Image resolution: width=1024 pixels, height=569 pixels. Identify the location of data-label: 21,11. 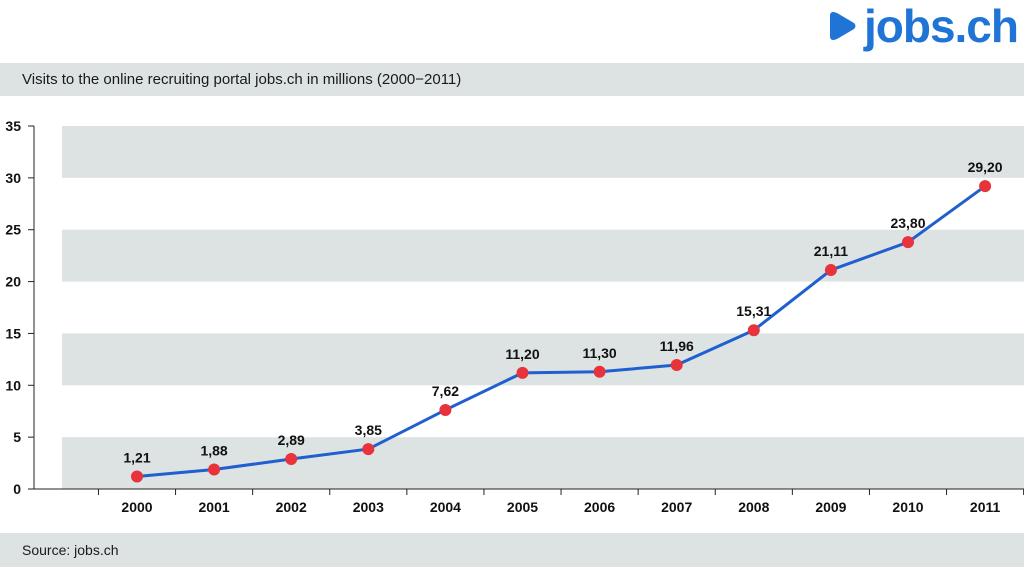
(831, 251).